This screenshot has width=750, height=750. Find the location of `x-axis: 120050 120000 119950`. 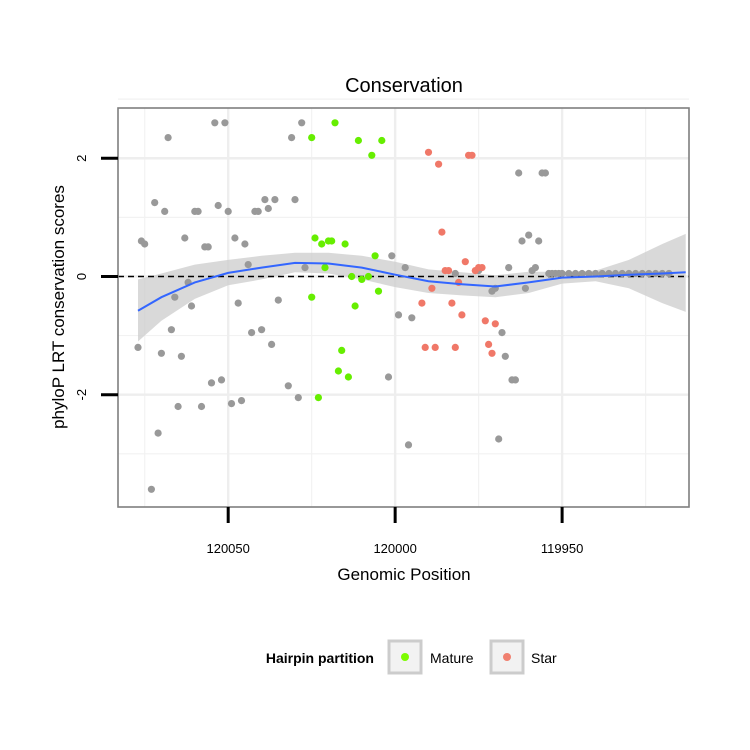

x-axis: 120050 120000 119950 is located at coordinates (394, 531).